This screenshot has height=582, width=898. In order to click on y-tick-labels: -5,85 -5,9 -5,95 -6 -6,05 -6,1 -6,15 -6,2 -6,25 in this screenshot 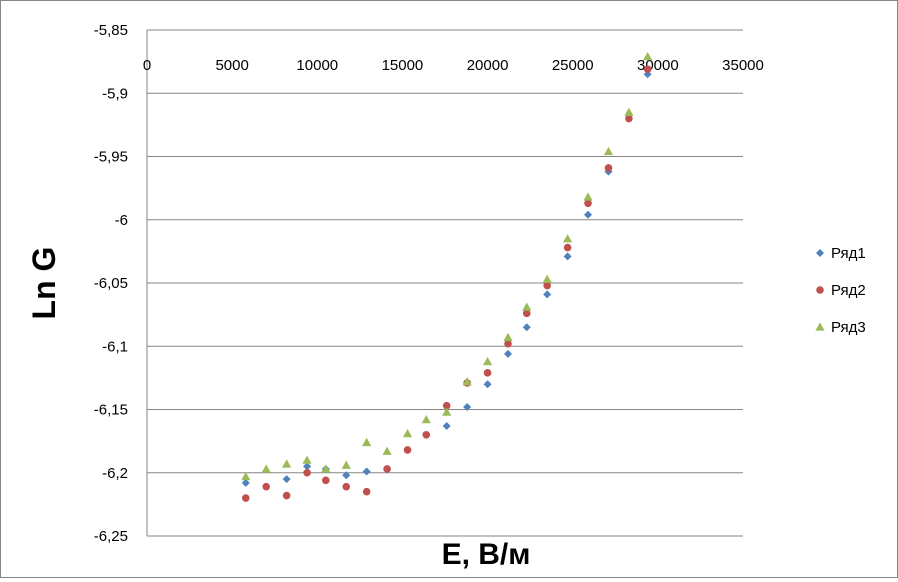, I will do `click(111, 283)`.